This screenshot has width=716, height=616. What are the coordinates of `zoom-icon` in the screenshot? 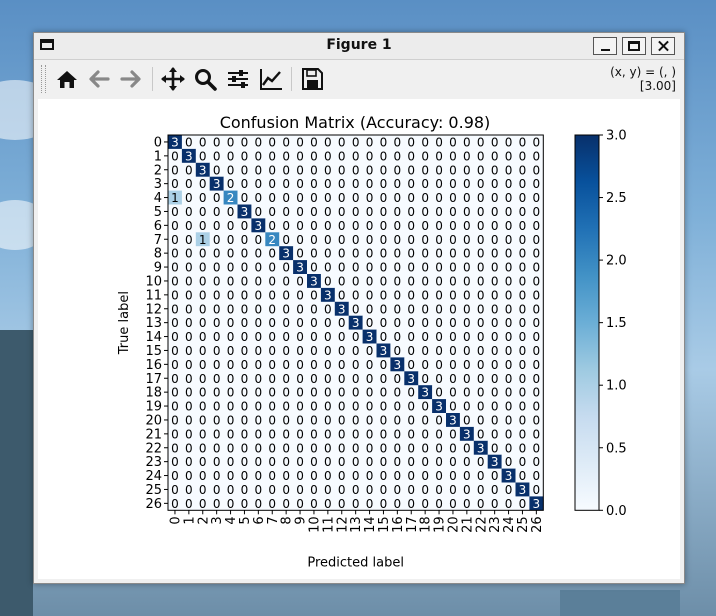 It's located at (206, 80).